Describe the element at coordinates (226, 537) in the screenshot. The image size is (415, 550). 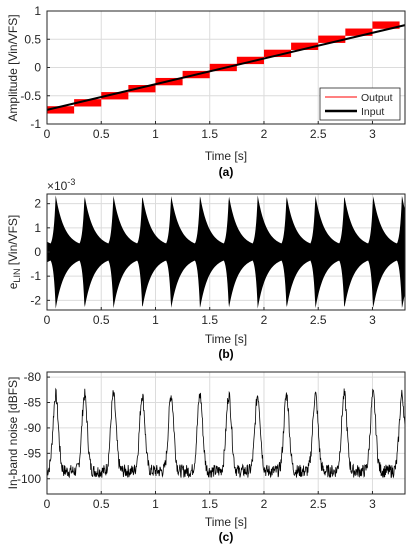
I see `caption-c: (c)` at that location.